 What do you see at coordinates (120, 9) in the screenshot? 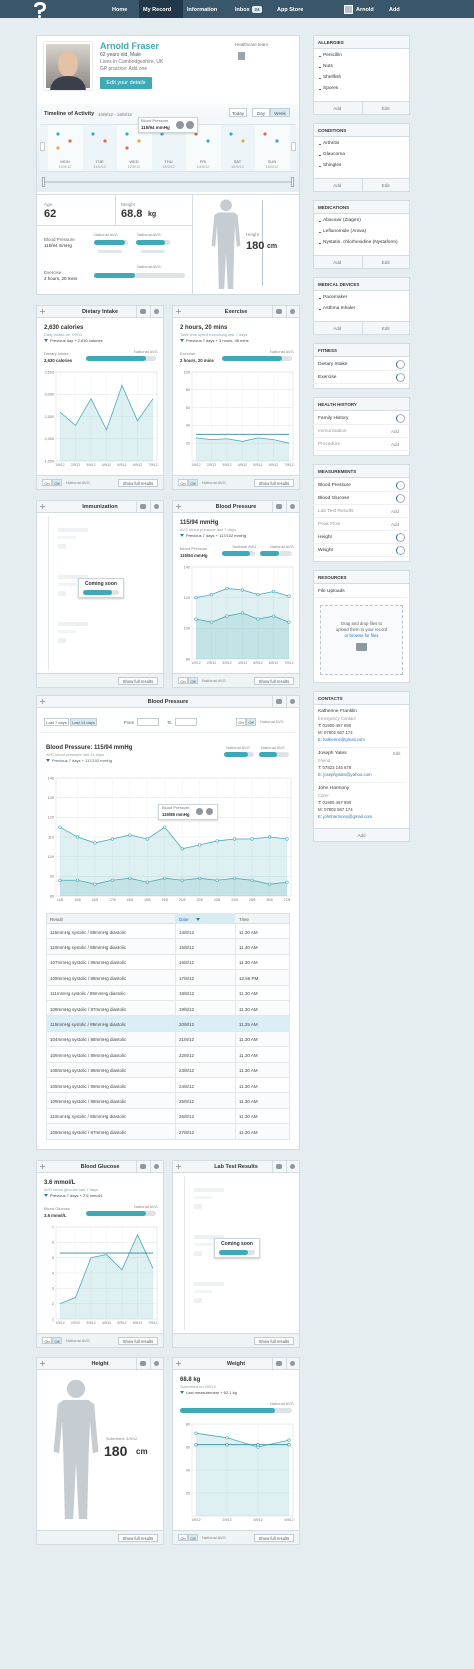
I see `nav-item: Home` at bounding box center [120, 9].